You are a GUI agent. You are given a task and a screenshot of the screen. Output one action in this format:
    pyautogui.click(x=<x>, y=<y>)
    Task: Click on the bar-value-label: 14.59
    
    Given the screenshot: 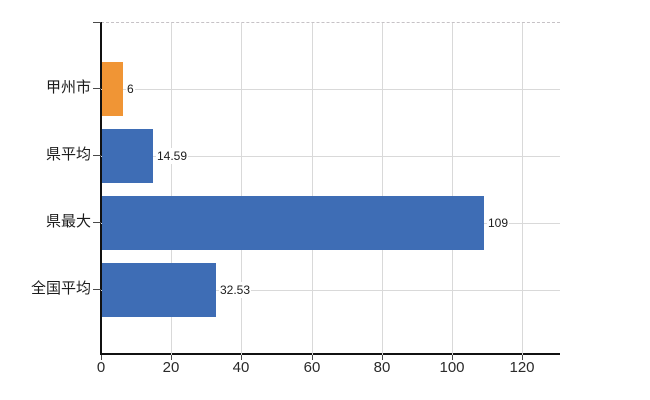 What is the action you would take?
    pyautogui.click(x=172, y=156)
    